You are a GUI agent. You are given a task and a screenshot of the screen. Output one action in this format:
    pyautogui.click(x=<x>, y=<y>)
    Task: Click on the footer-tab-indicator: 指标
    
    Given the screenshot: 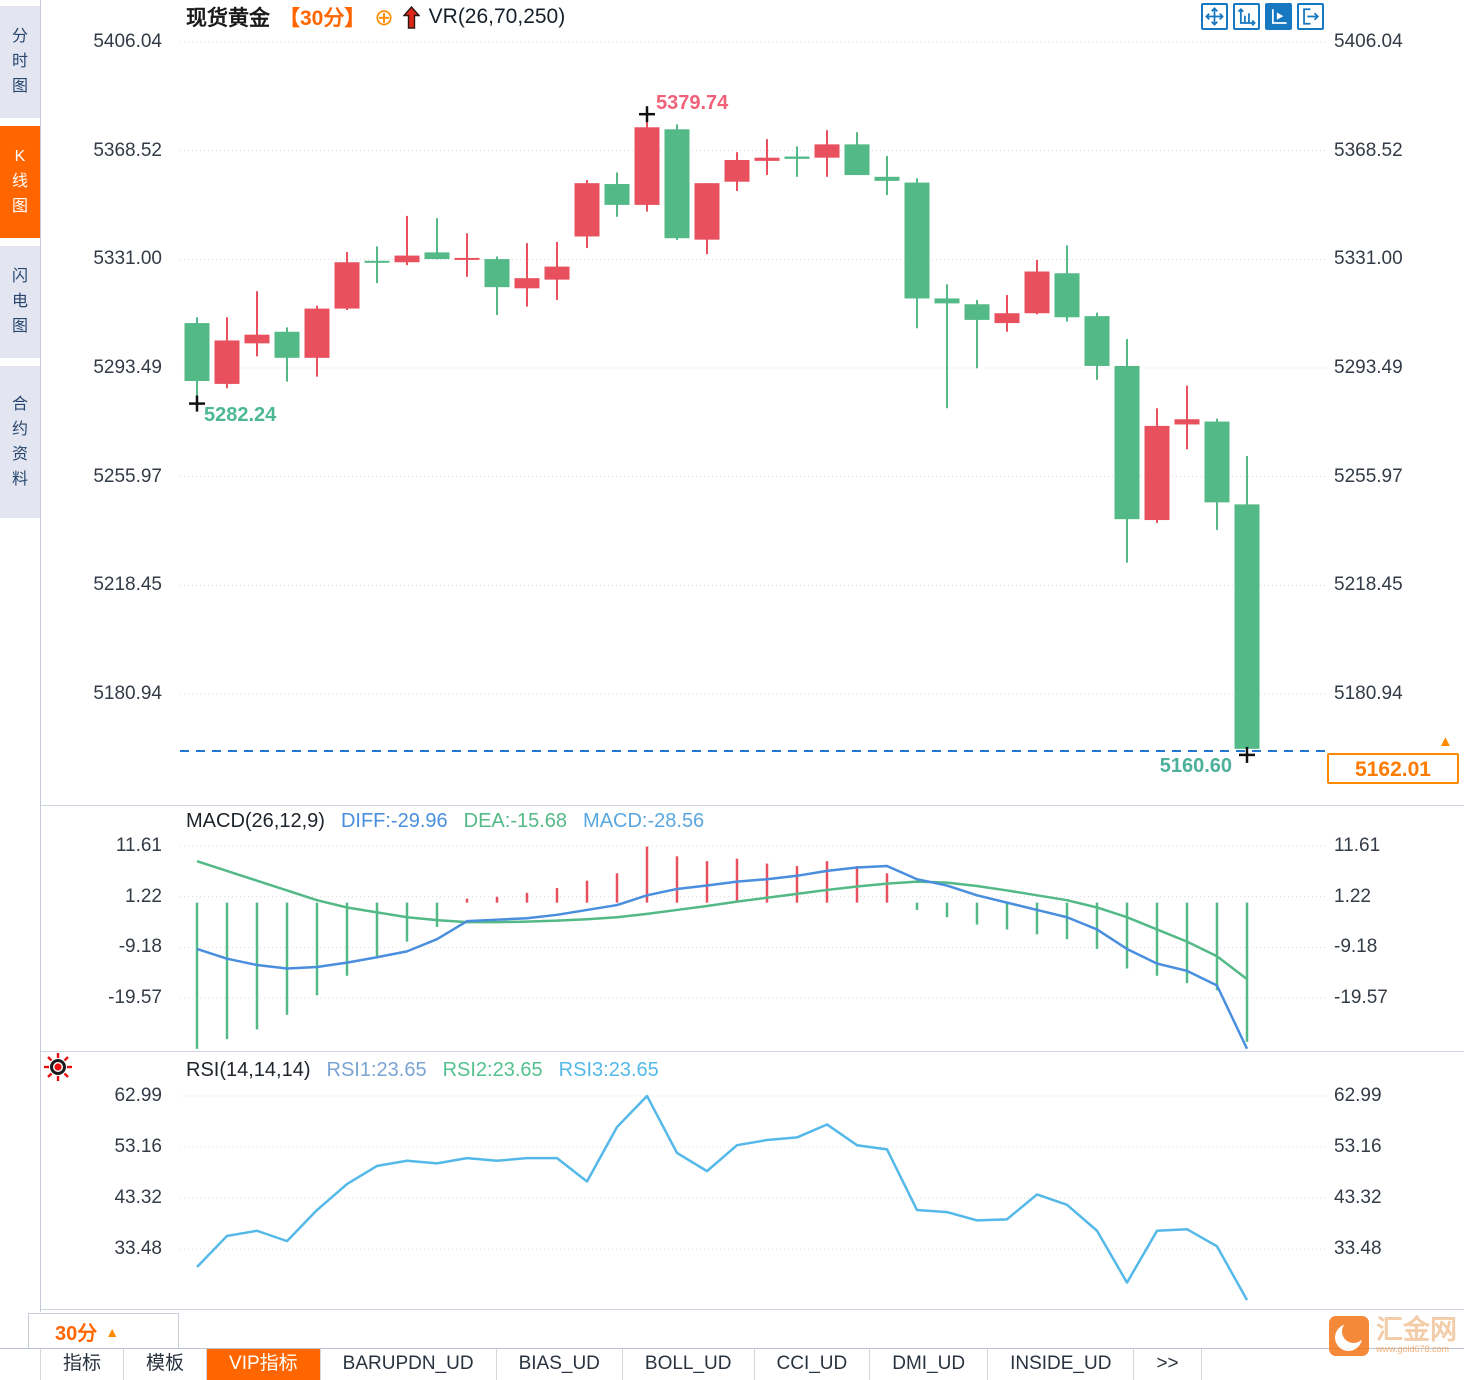 What is the action you would take?
    pyautogui.click(x=82, y=1364)
    